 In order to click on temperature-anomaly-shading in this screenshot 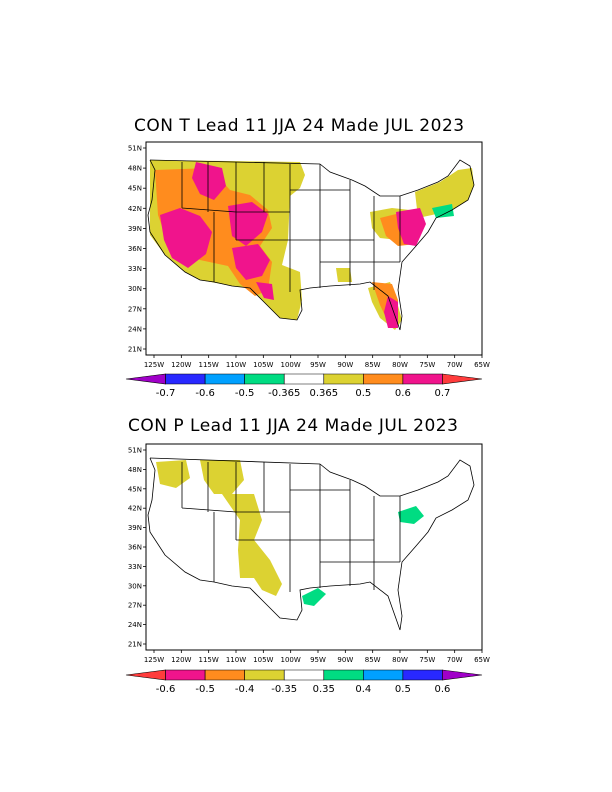, I will do `click(312, 245)`.